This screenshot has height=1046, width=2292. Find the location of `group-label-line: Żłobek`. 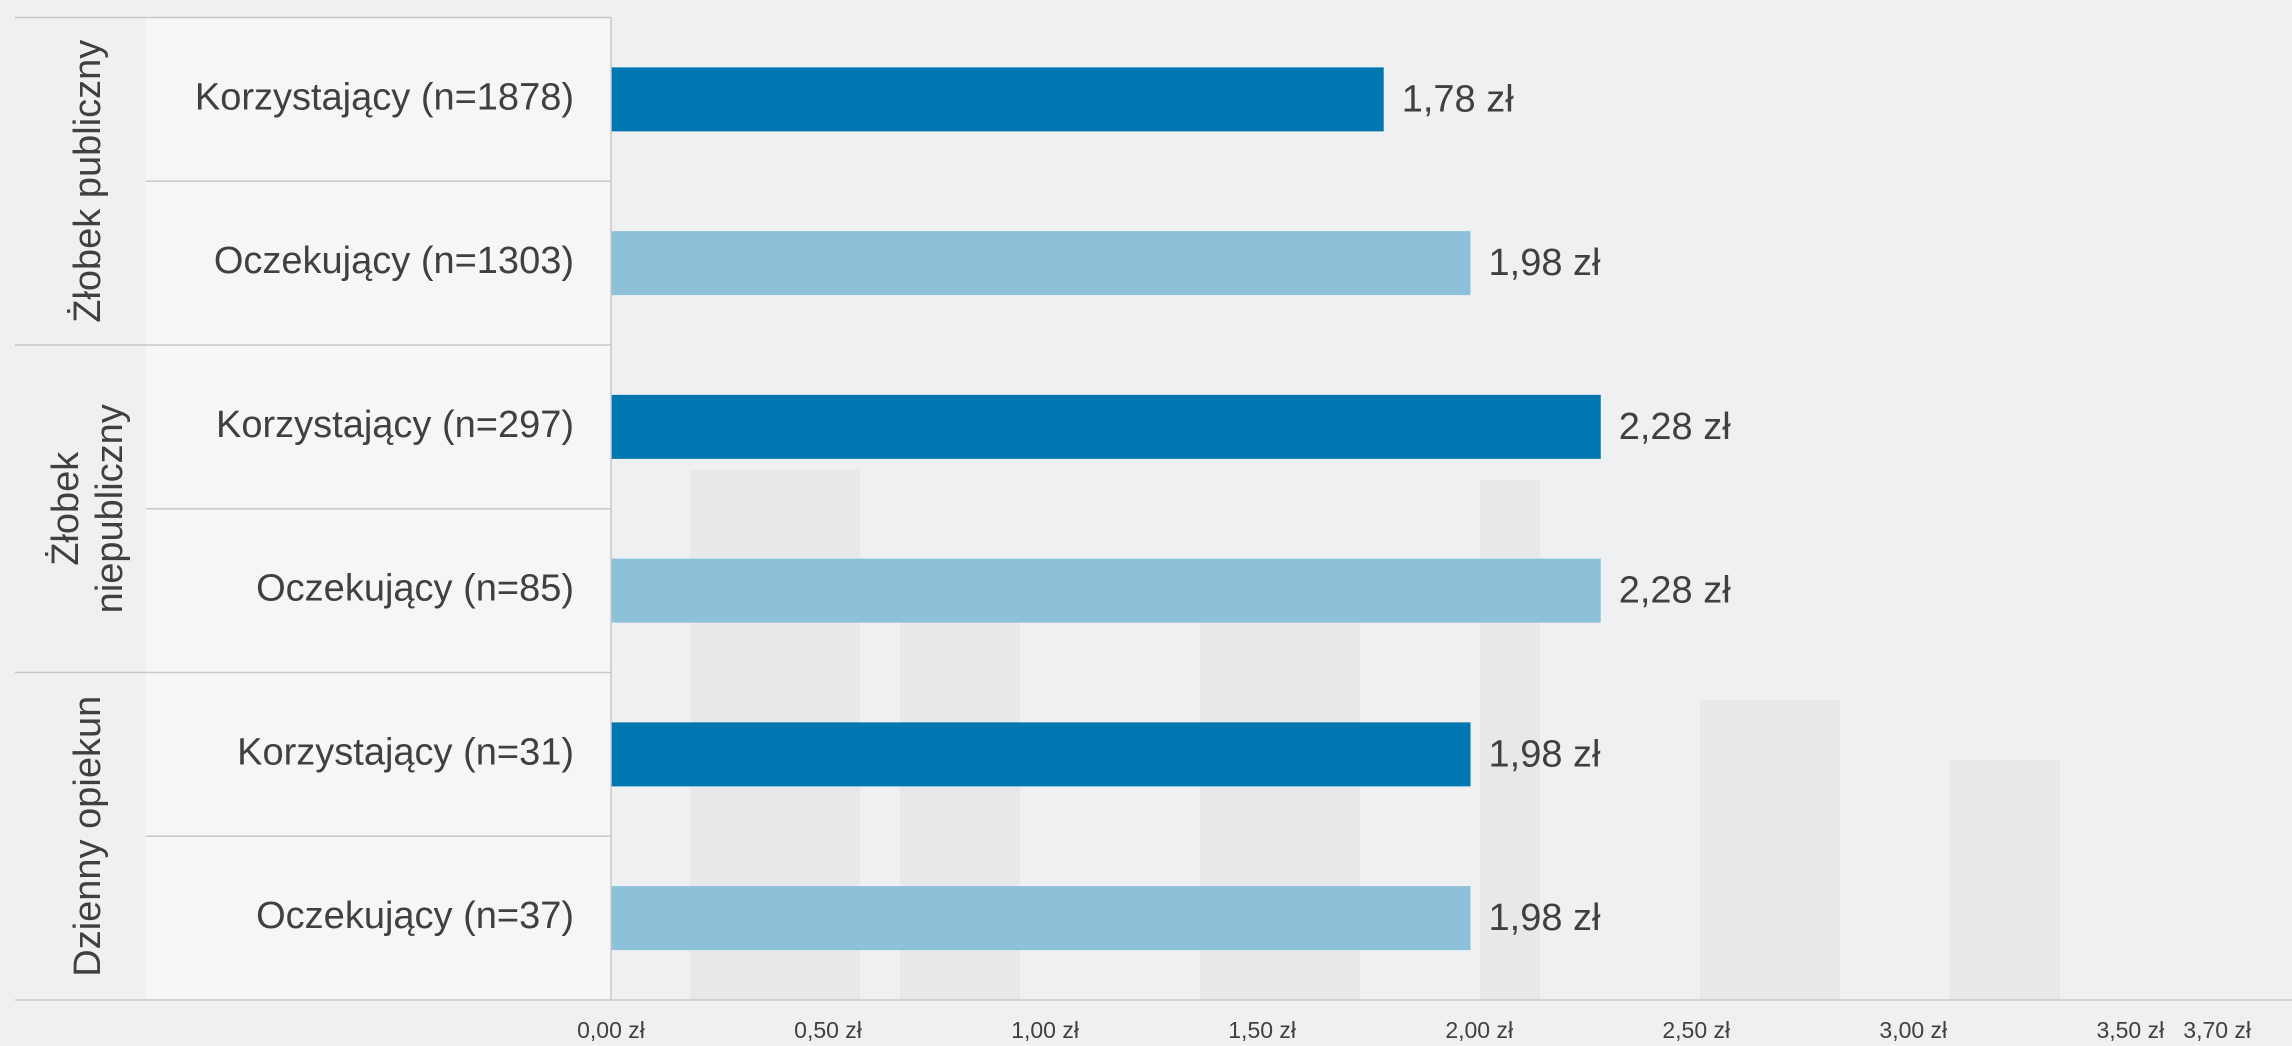

group-label-line: Żłobek is located at coordinates (65, 508).